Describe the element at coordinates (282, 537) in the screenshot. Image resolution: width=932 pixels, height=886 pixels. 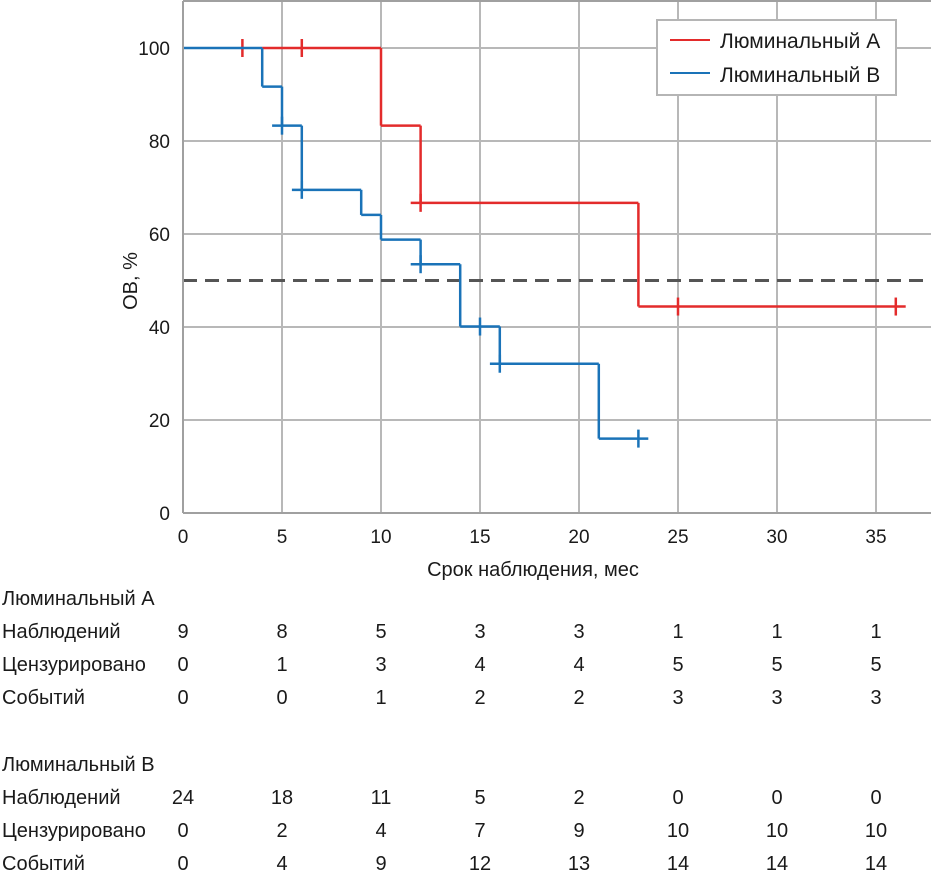
I see `x-tick-label-5: 5` at that location.